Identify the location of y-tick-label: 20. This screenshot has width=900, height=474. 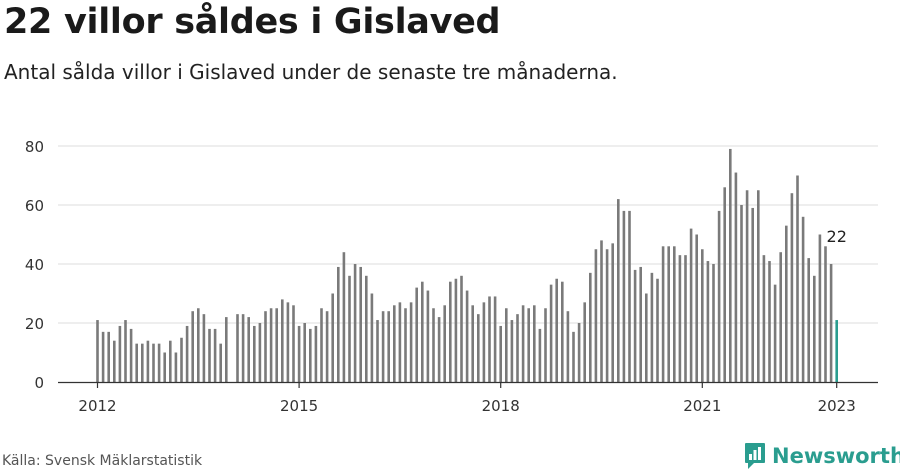
(34, 324).